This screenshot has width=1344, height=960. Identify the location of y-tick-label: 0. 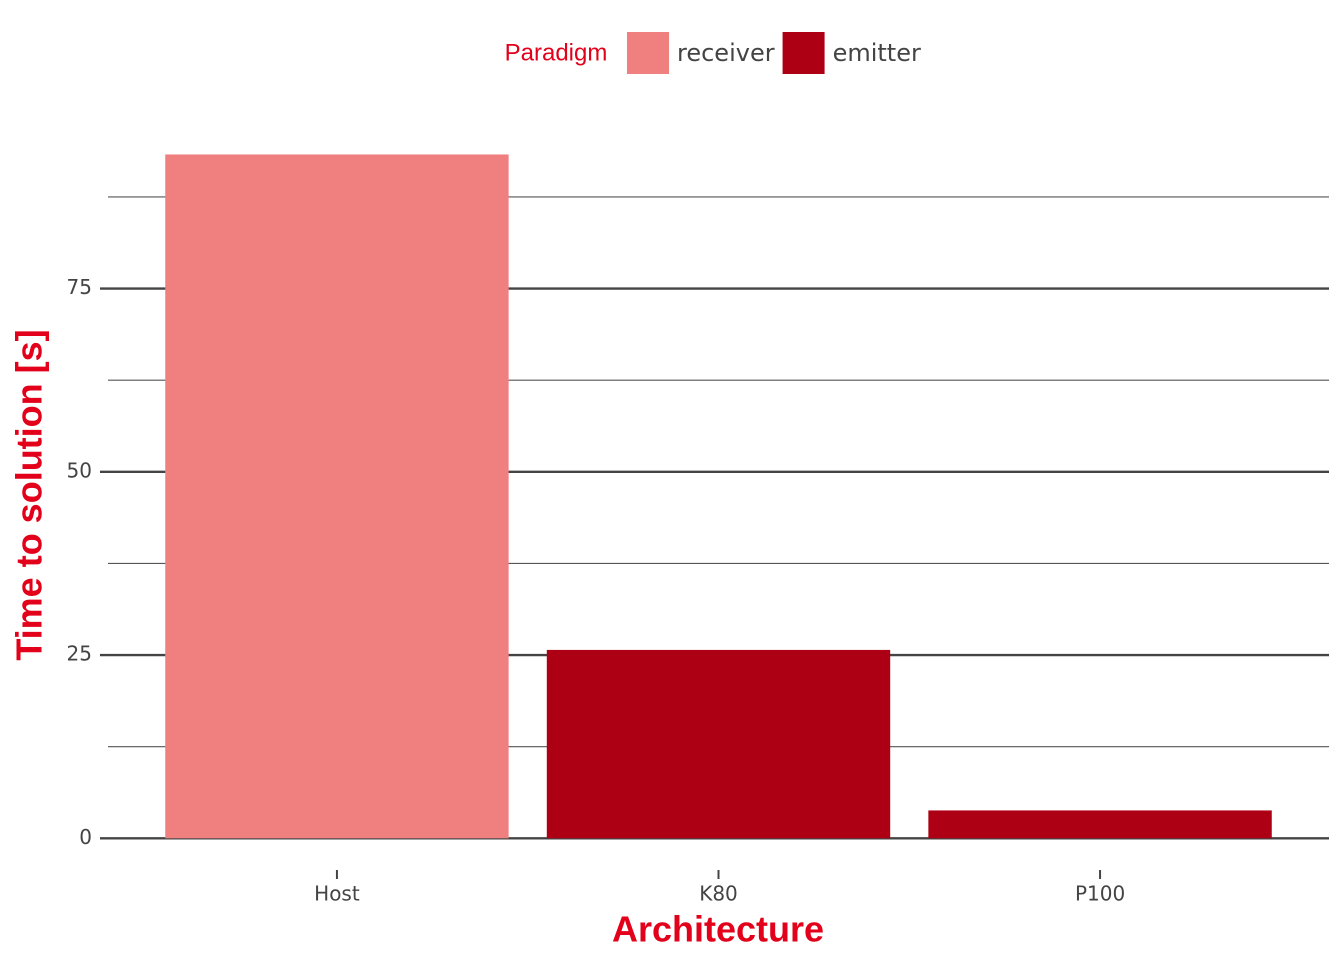
(85, 837).